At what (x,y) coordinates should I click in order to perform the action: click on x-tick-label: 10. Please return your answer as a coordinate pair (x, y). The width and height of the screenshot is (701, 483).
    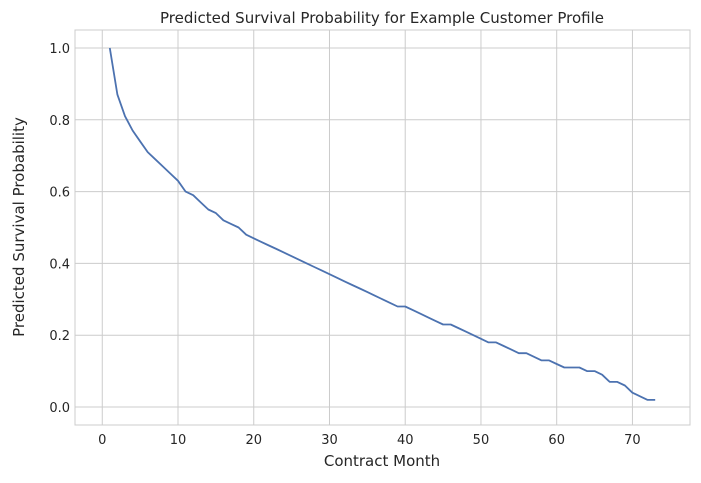
    Looking at the image, I should click on (178, 440).